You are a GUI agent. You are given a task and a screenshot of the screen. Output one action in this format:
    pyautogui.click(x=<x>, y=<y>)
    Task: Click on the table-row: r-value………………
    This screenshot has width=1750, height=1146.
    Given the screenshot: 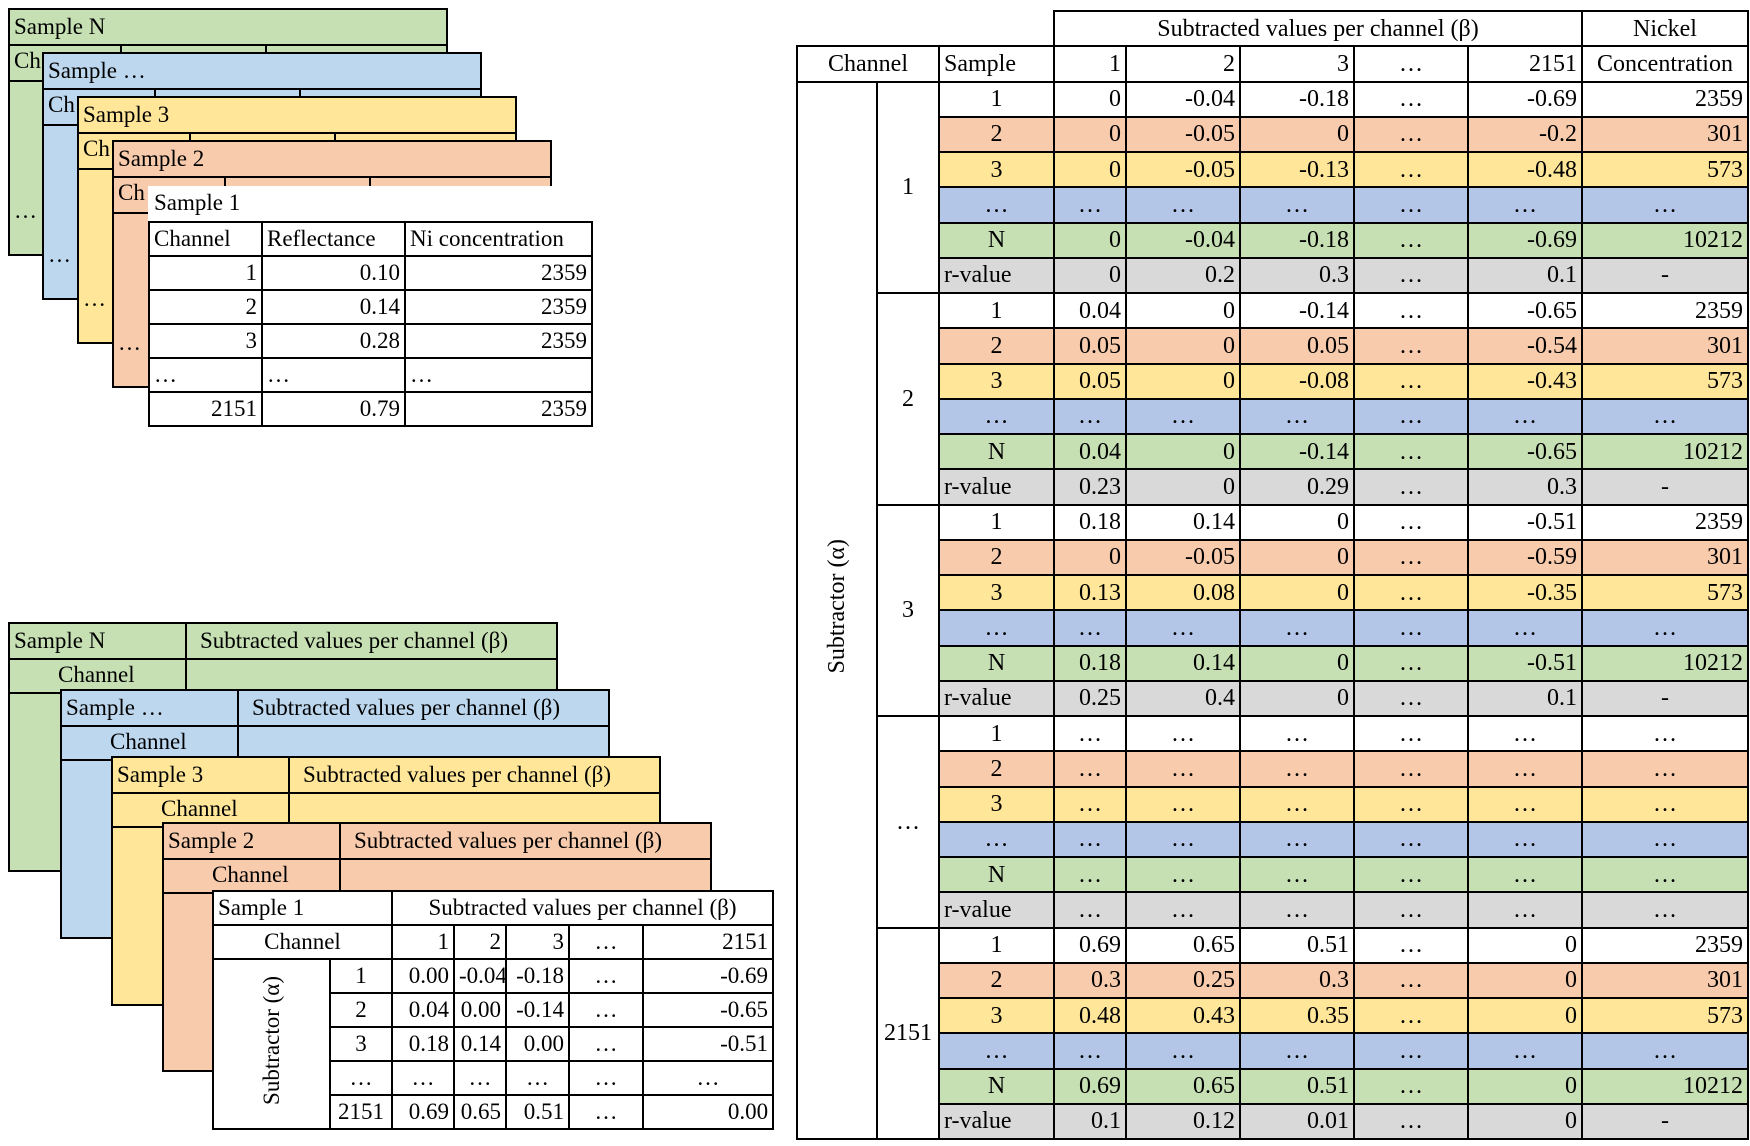 What is the action you would take?
    pyautogui.click(x=1273, y=910)
    